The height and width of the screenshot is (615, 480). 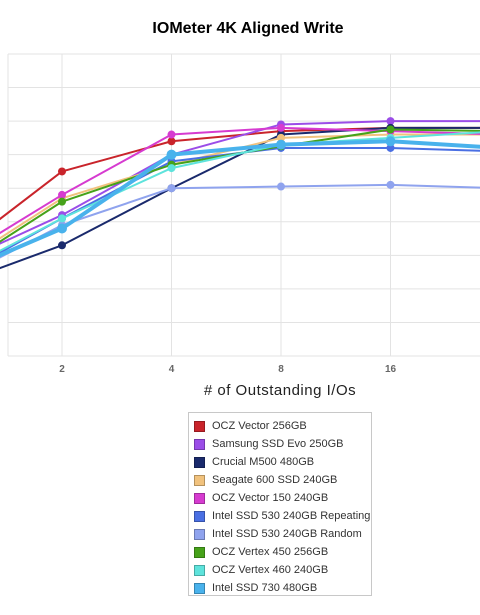 What do you see at coordinates (270, 498) in the screenshot?
I see `legend-label: OCZ Vector 150 240GB` at bounding box center [270, 498].